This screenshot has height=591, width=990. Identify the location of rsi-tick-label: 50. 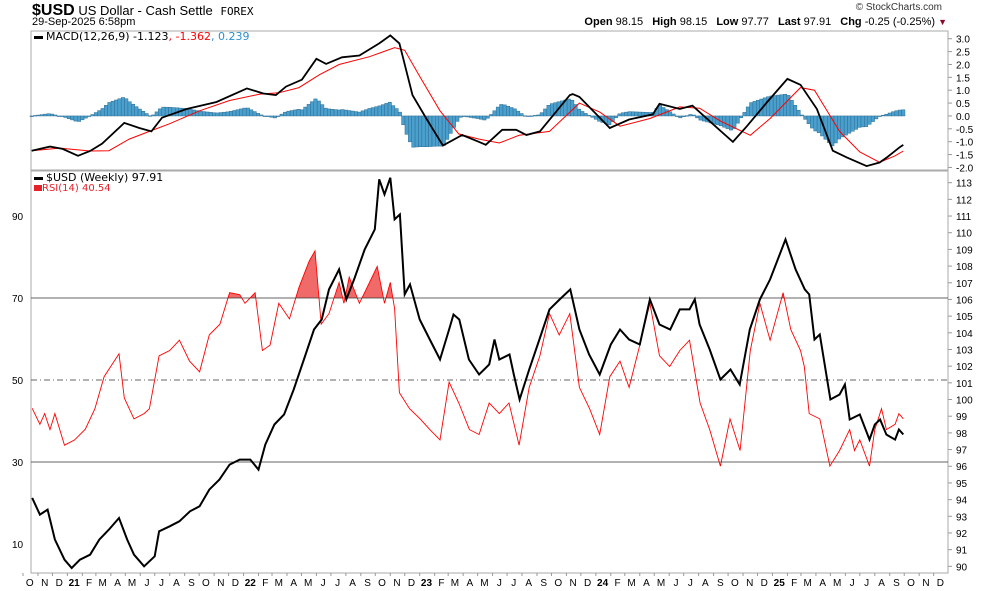
(18, 381).